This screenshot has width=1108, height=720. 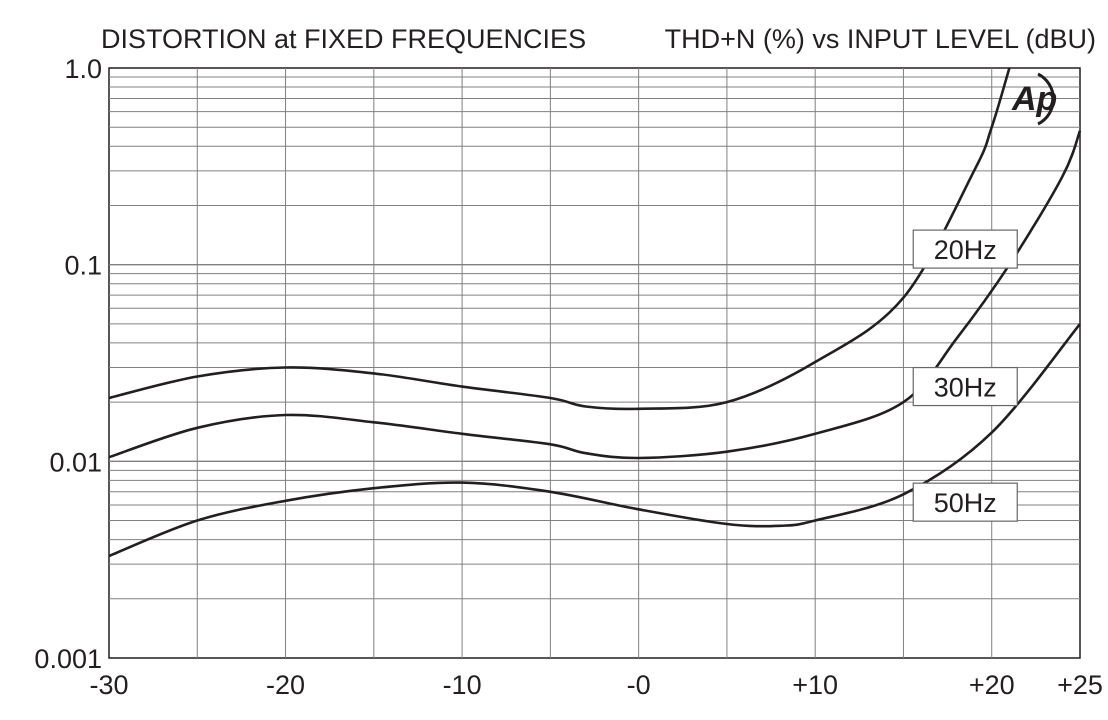 I want to click on ap-logo-icon: Ap, so click(x=1034, y=99).